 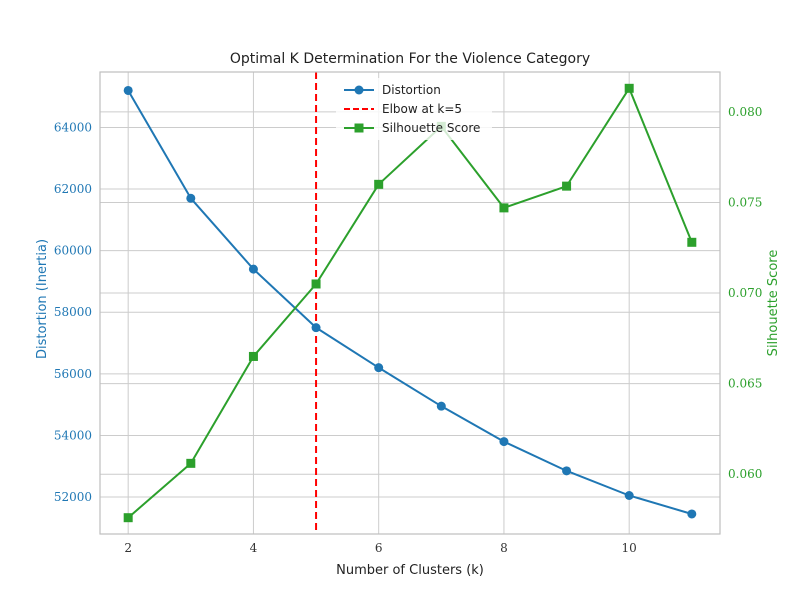 I want to click on legend: Distortion Elbow at k=5 Silhouette Score, so click(x=414, y=109).